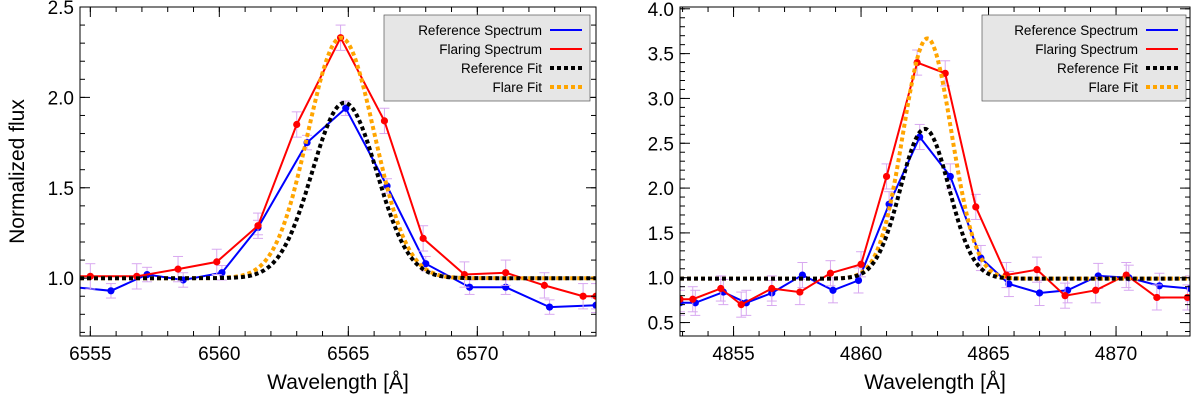 This screenshot has width=1200, height=408. Describe the element at coordinates (861, 354) in the screenshot. I see `x-tick-label: 4860` at that location.